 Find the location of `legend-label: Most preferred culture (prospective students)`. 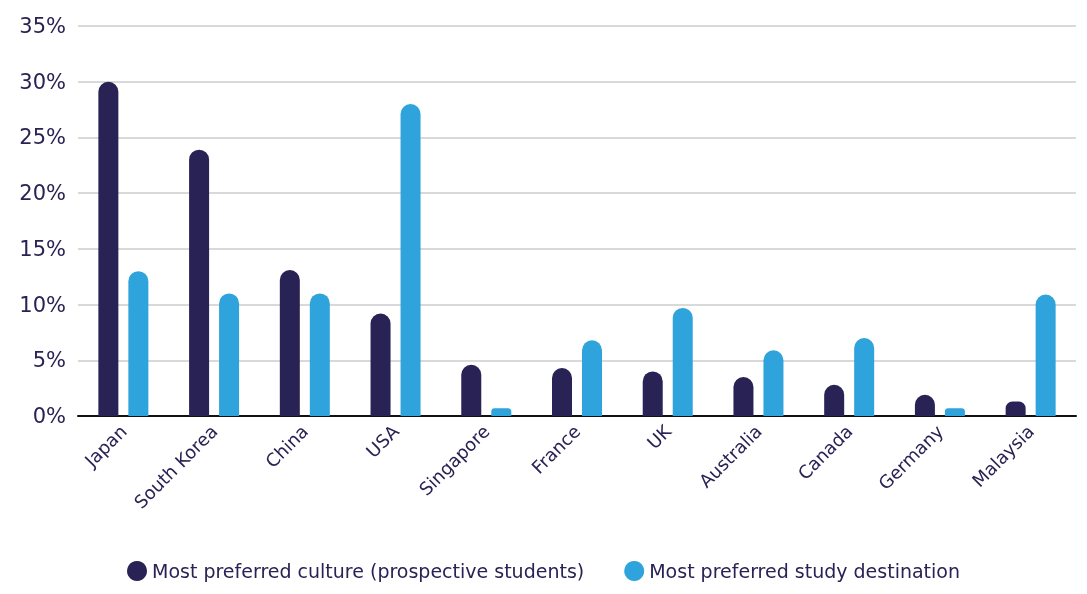

legend-label: Most preferred culture (prospective students) is located at coordinates (368, 571).